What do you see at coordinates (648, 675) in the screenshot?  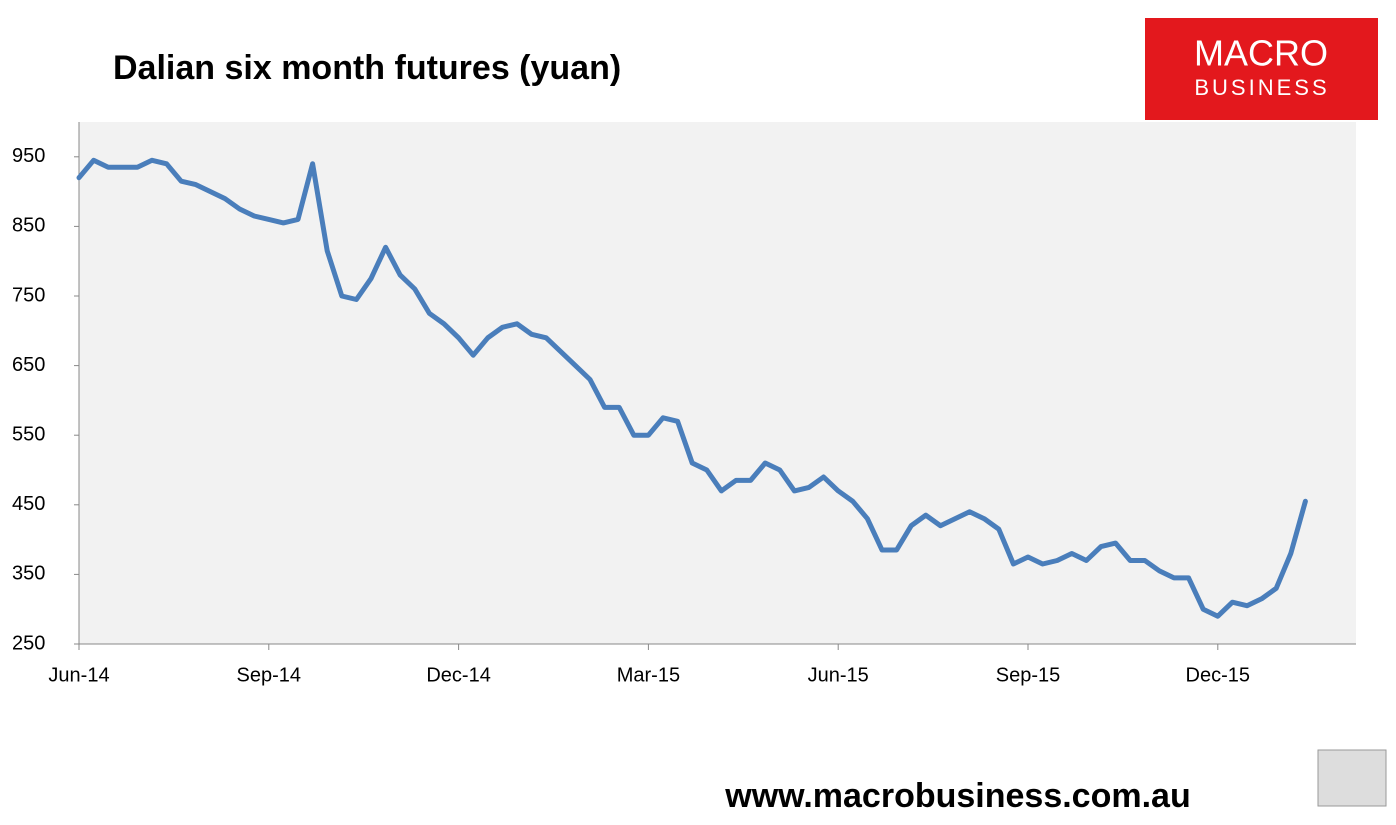 I see `x-tick-label: Mar-15` at bounding box center [648, 675].